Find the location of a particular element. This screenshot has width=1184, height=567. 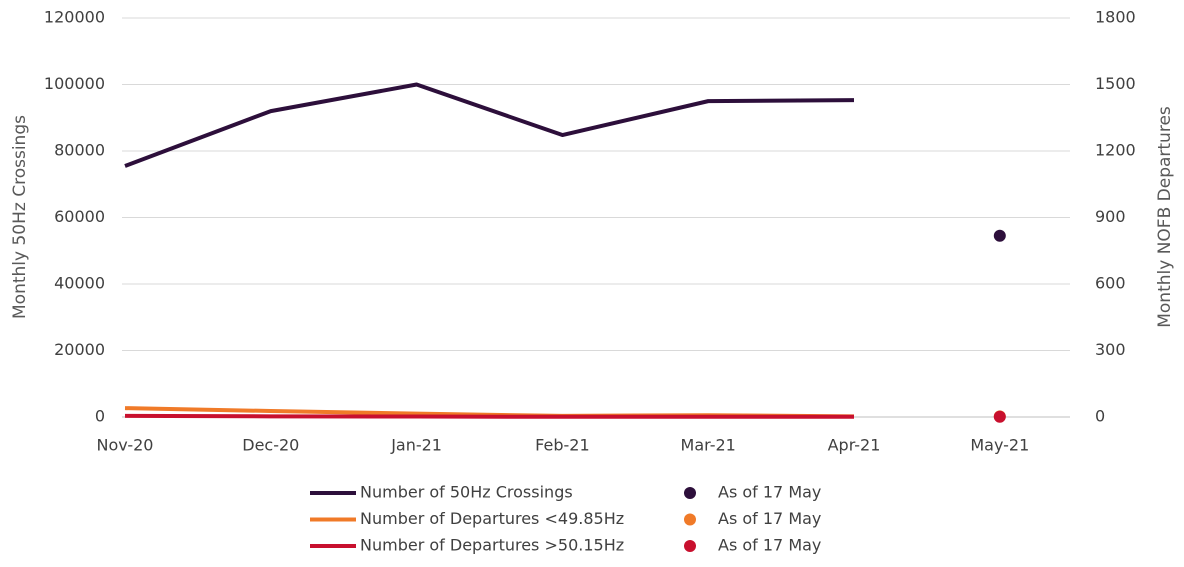

x-tick-label: Feb-21 is located at coordinates (562, 445).